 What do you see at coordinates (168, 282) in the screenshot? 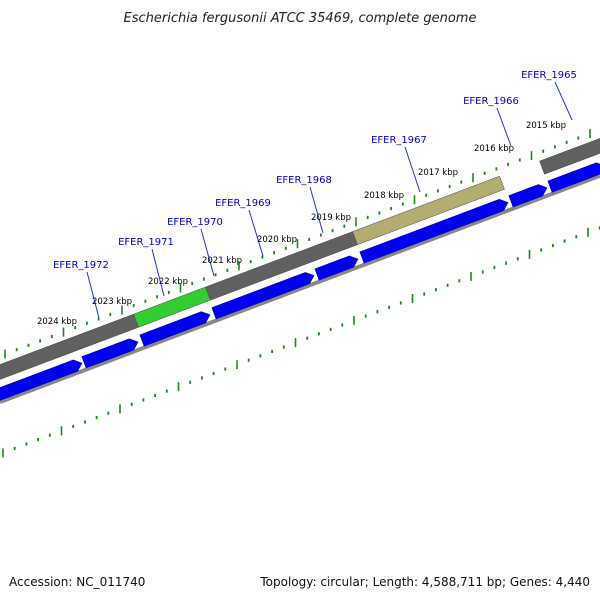
I see `kbp-label: 2022 kbp` at bounding box center [168, 282].